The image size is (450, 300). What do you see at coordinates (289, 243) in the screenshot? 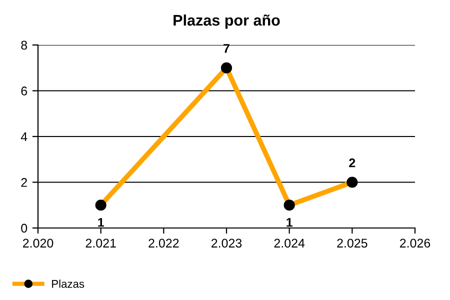
I see `x-tick-label: 2.024` at bounding box center [289, 243].